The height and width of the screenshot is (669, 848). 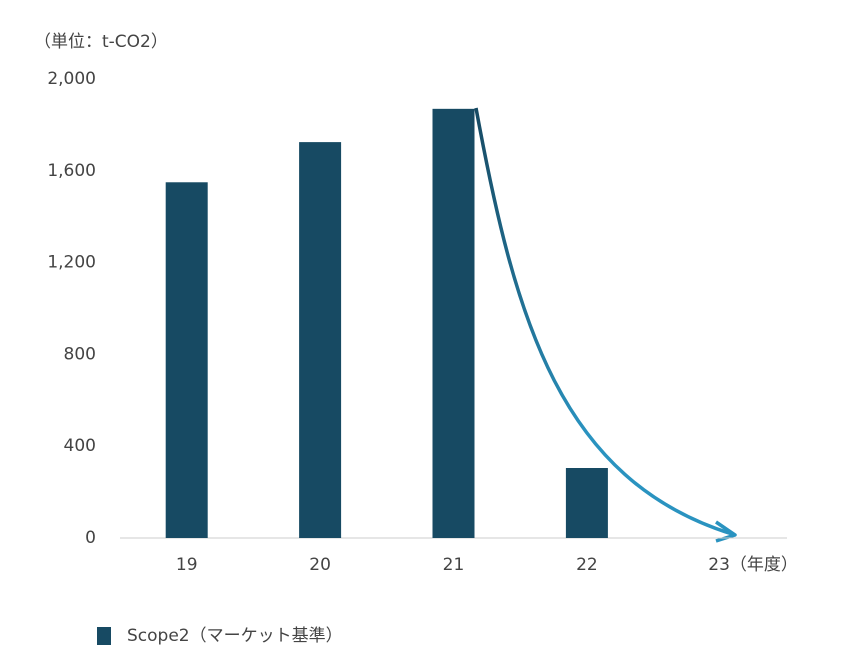 I want to click on x-tick-label: 21, so click(x=454, y=565).